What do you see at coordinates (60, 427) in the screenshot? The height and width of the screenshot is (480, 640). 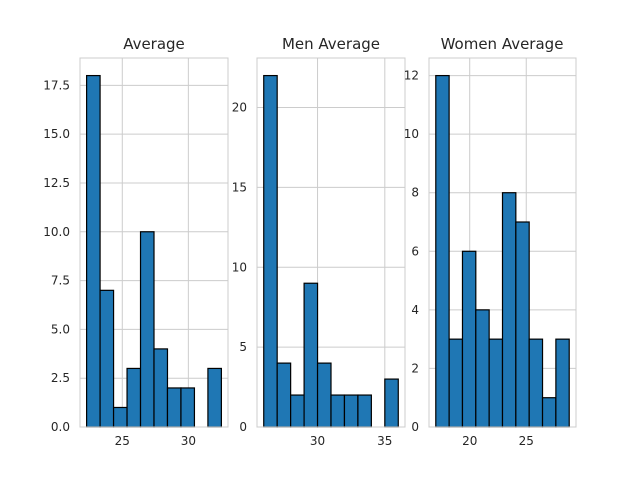 I see `y-tick-label: 0.0` at bounding box center [60, 427].